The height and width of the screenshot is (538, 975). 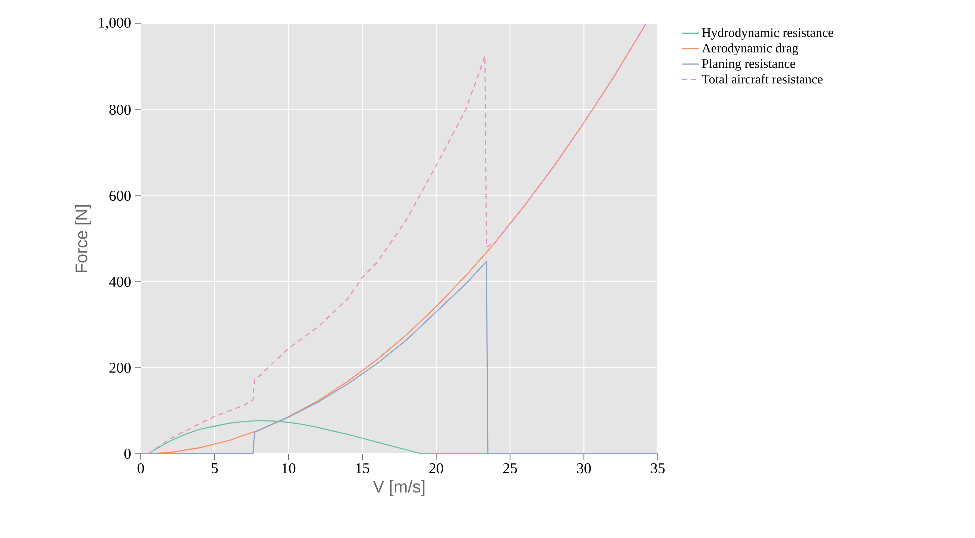 What do you see at coordinates (120, 368) in the screenshot?
I see `y-tick-label: 200` at bounding box center [120, 368].